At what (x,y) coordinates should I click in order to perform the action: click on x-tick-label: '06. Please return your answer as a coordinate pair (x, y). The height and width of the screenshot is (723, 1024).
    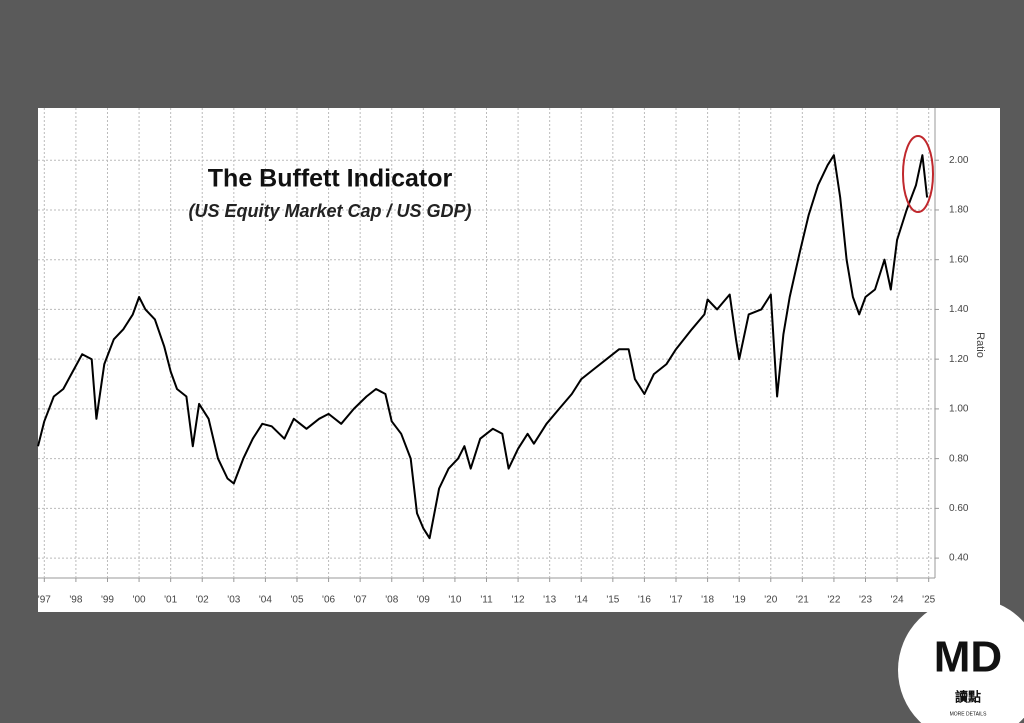
    Looking at the image, I should click on (328, 600).